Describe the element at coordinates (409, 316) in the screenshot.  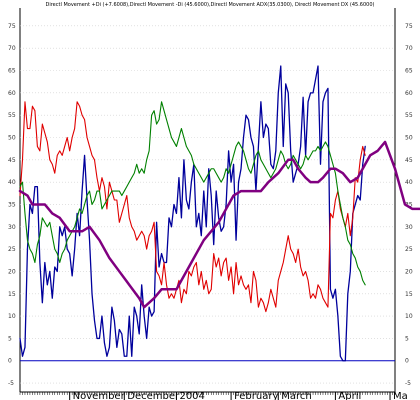
I see `y-tick-label-right: 10` at that location.